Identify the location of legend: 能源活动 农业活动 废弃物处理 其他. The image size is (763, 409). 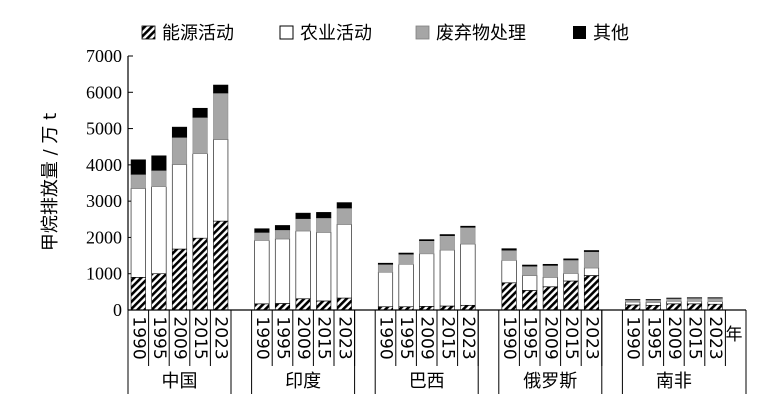
(385, 33).